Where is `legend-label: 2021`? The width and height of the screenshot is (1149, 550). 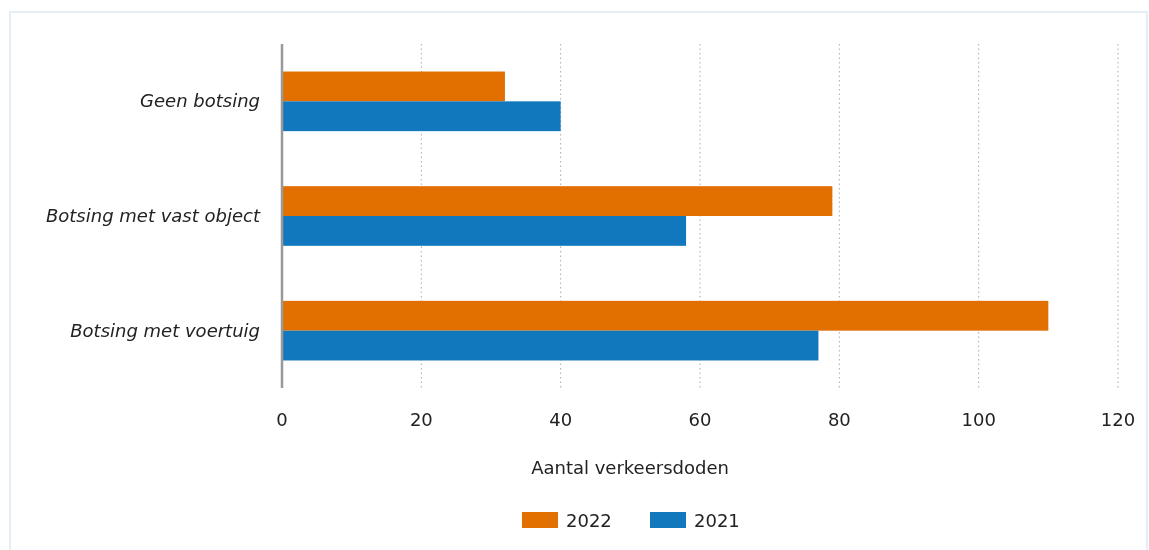
legend-label: 2021 is located at coordinates (717, 520).